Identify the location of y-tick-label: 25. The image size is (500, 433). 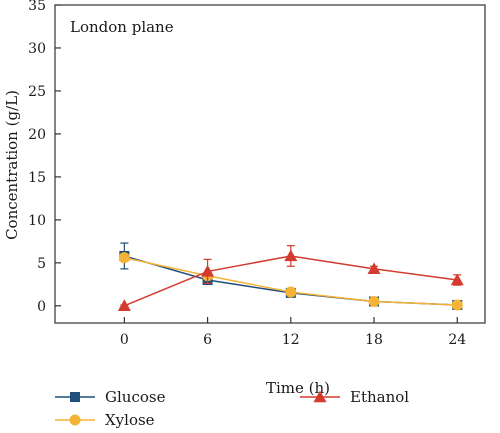
(37, 92).